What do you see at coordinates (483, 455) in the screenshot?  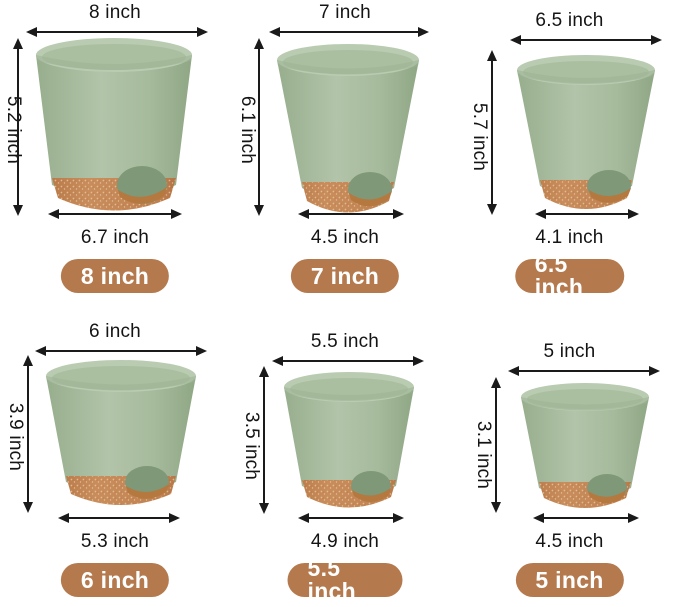 I see `height-label: 3.1 inch` at bounding box center [483, 455].